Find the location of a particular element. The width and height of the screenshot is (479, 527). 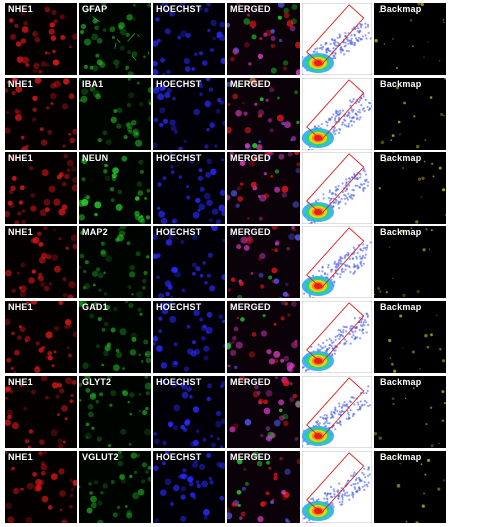

panel-r7-marker1: NHE1 is located at coordinates (41, 487).